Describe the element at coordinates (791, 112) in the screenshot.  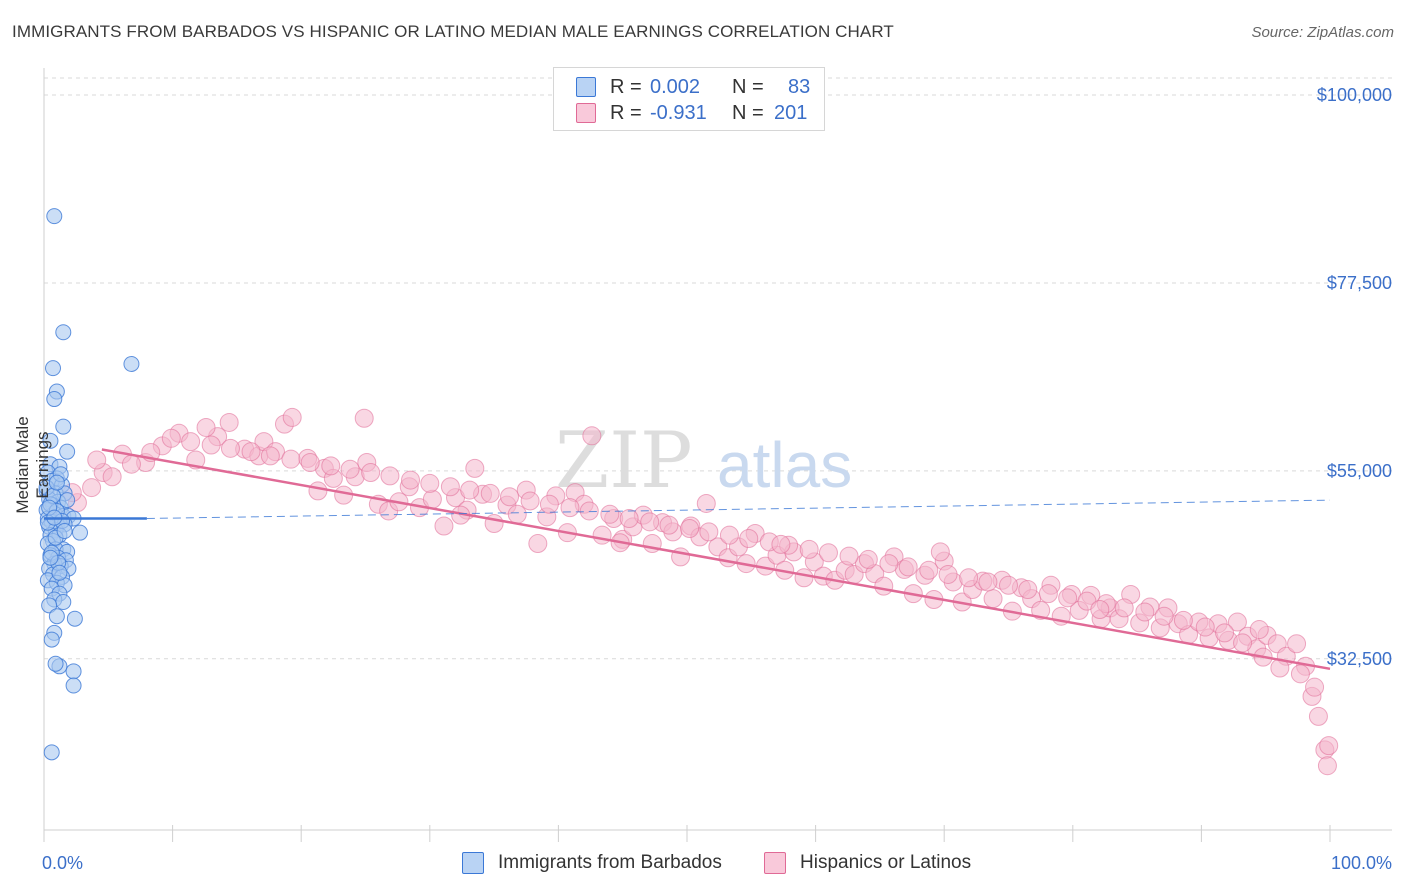
I see `n-value: 201` at that location.